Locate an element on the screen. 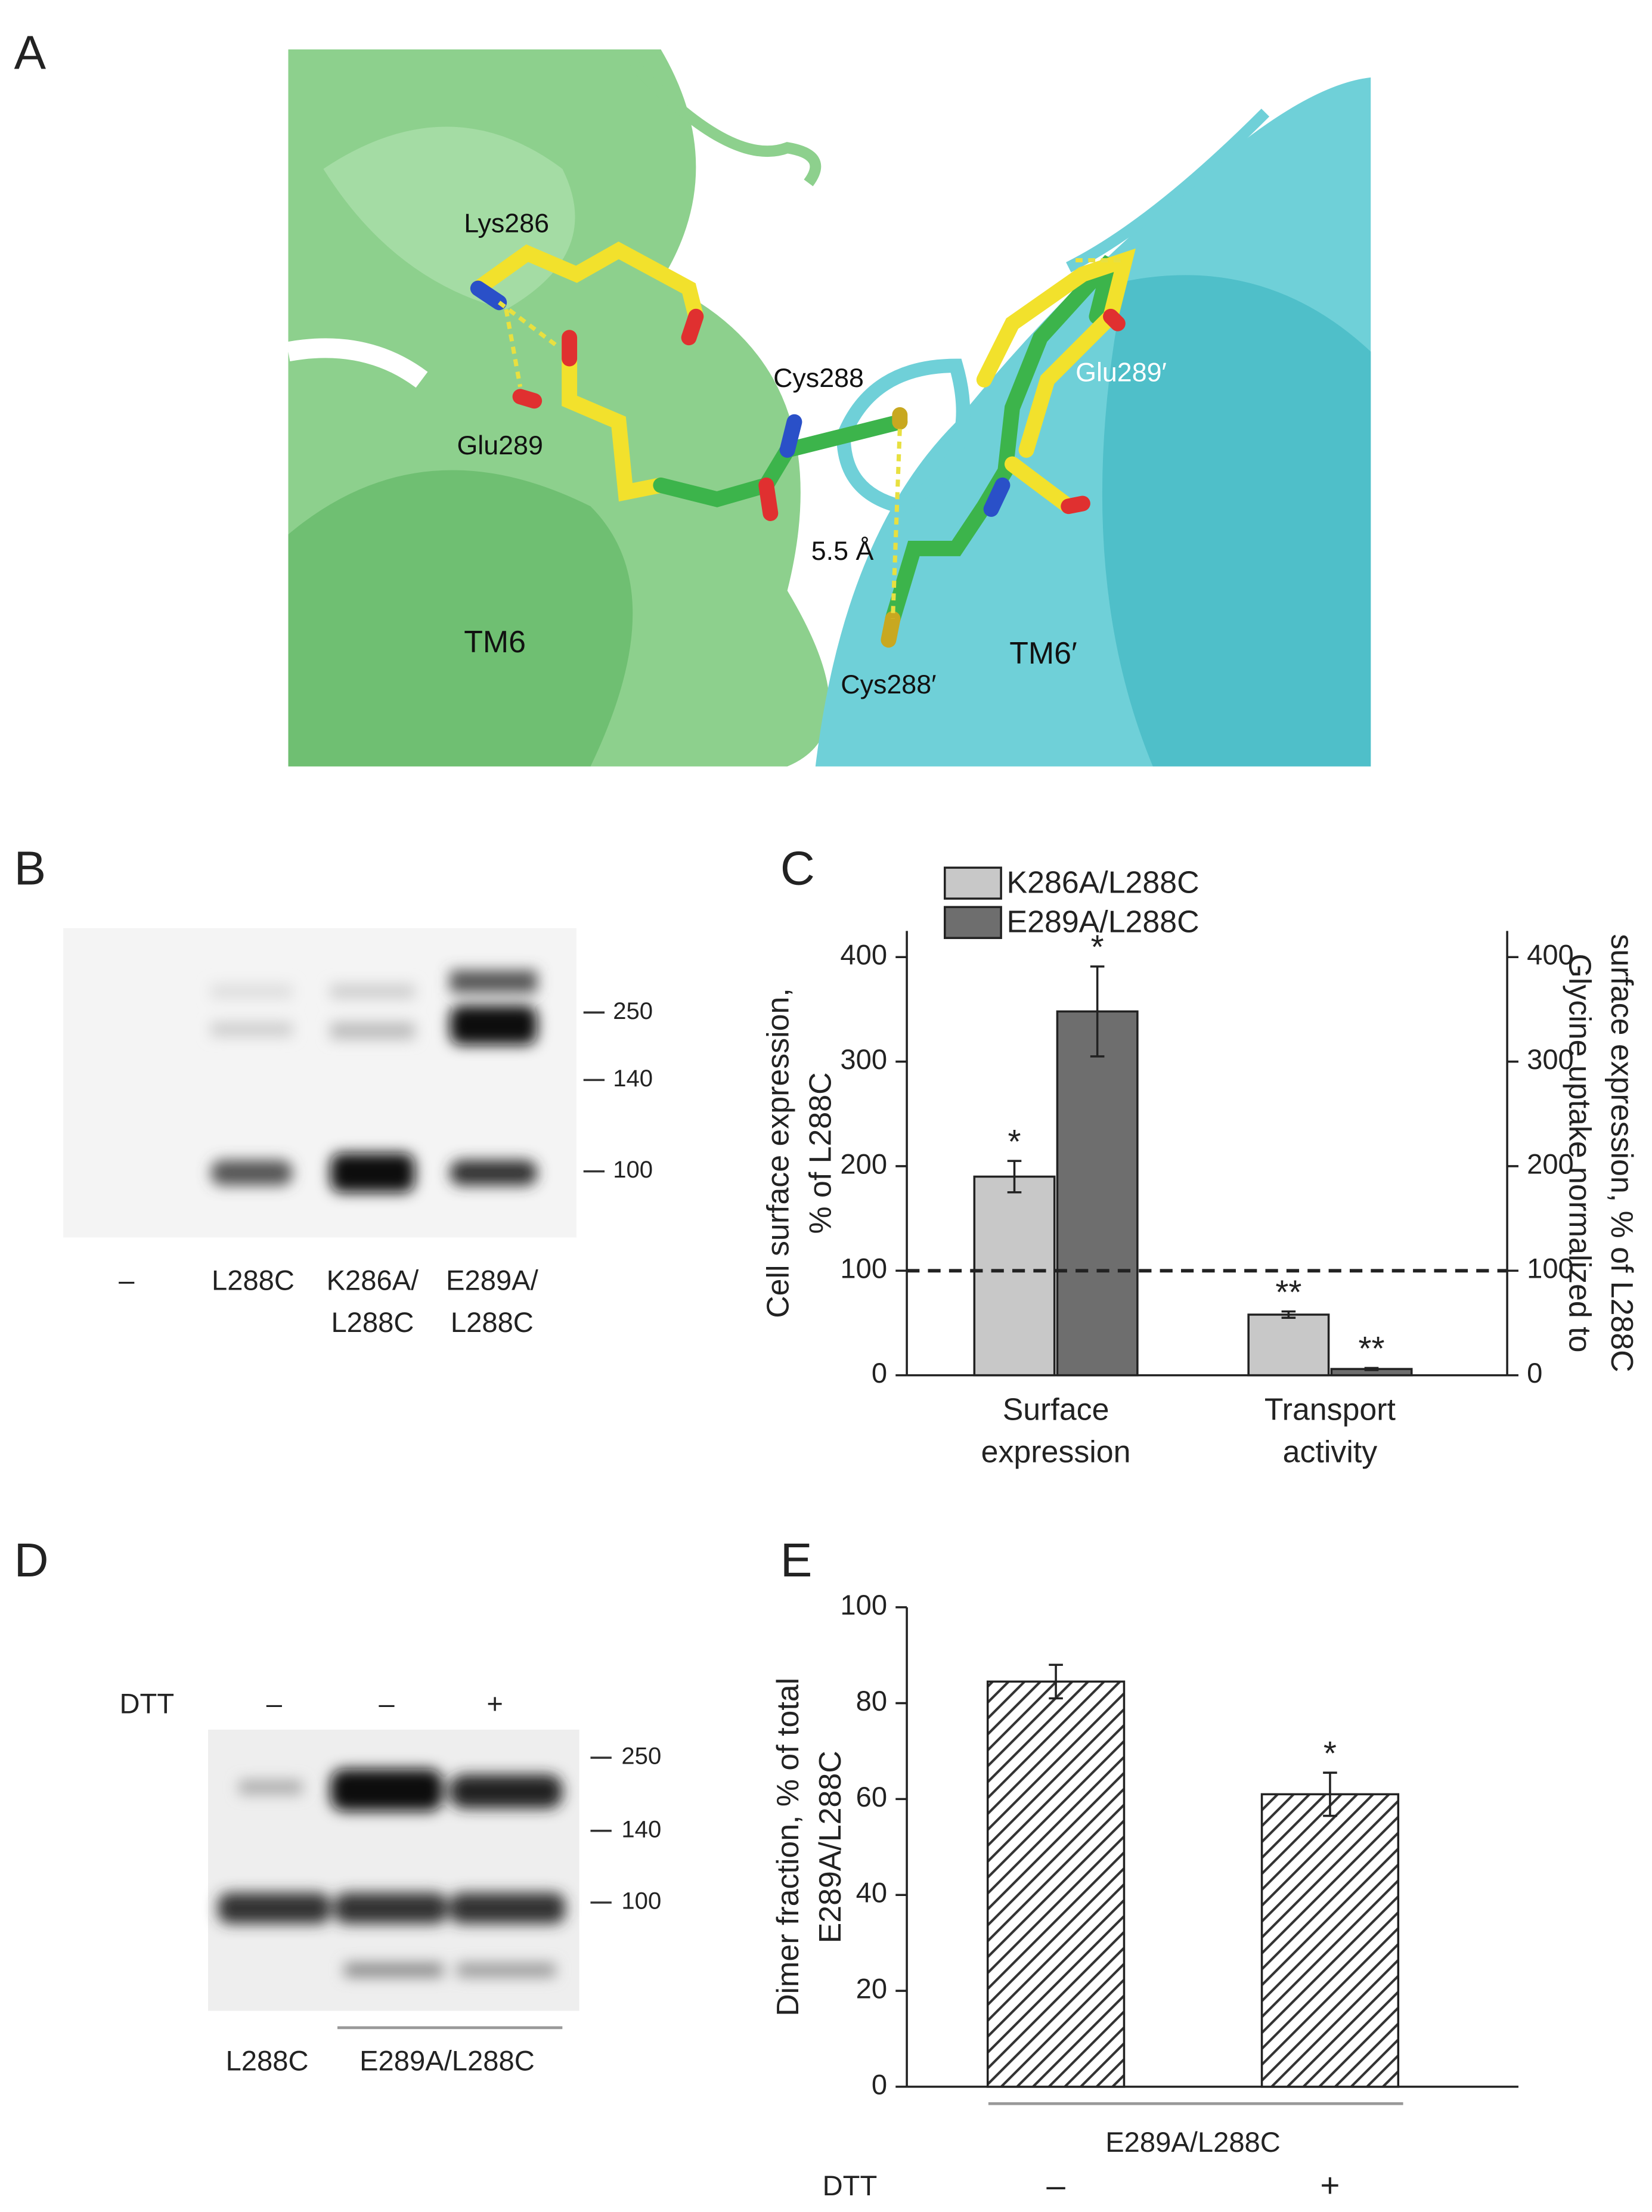 Image resolution: width=1652 pixels, height=2212 pixels. y-axis-label: % of L288C is located at coordinates (820, 1153).